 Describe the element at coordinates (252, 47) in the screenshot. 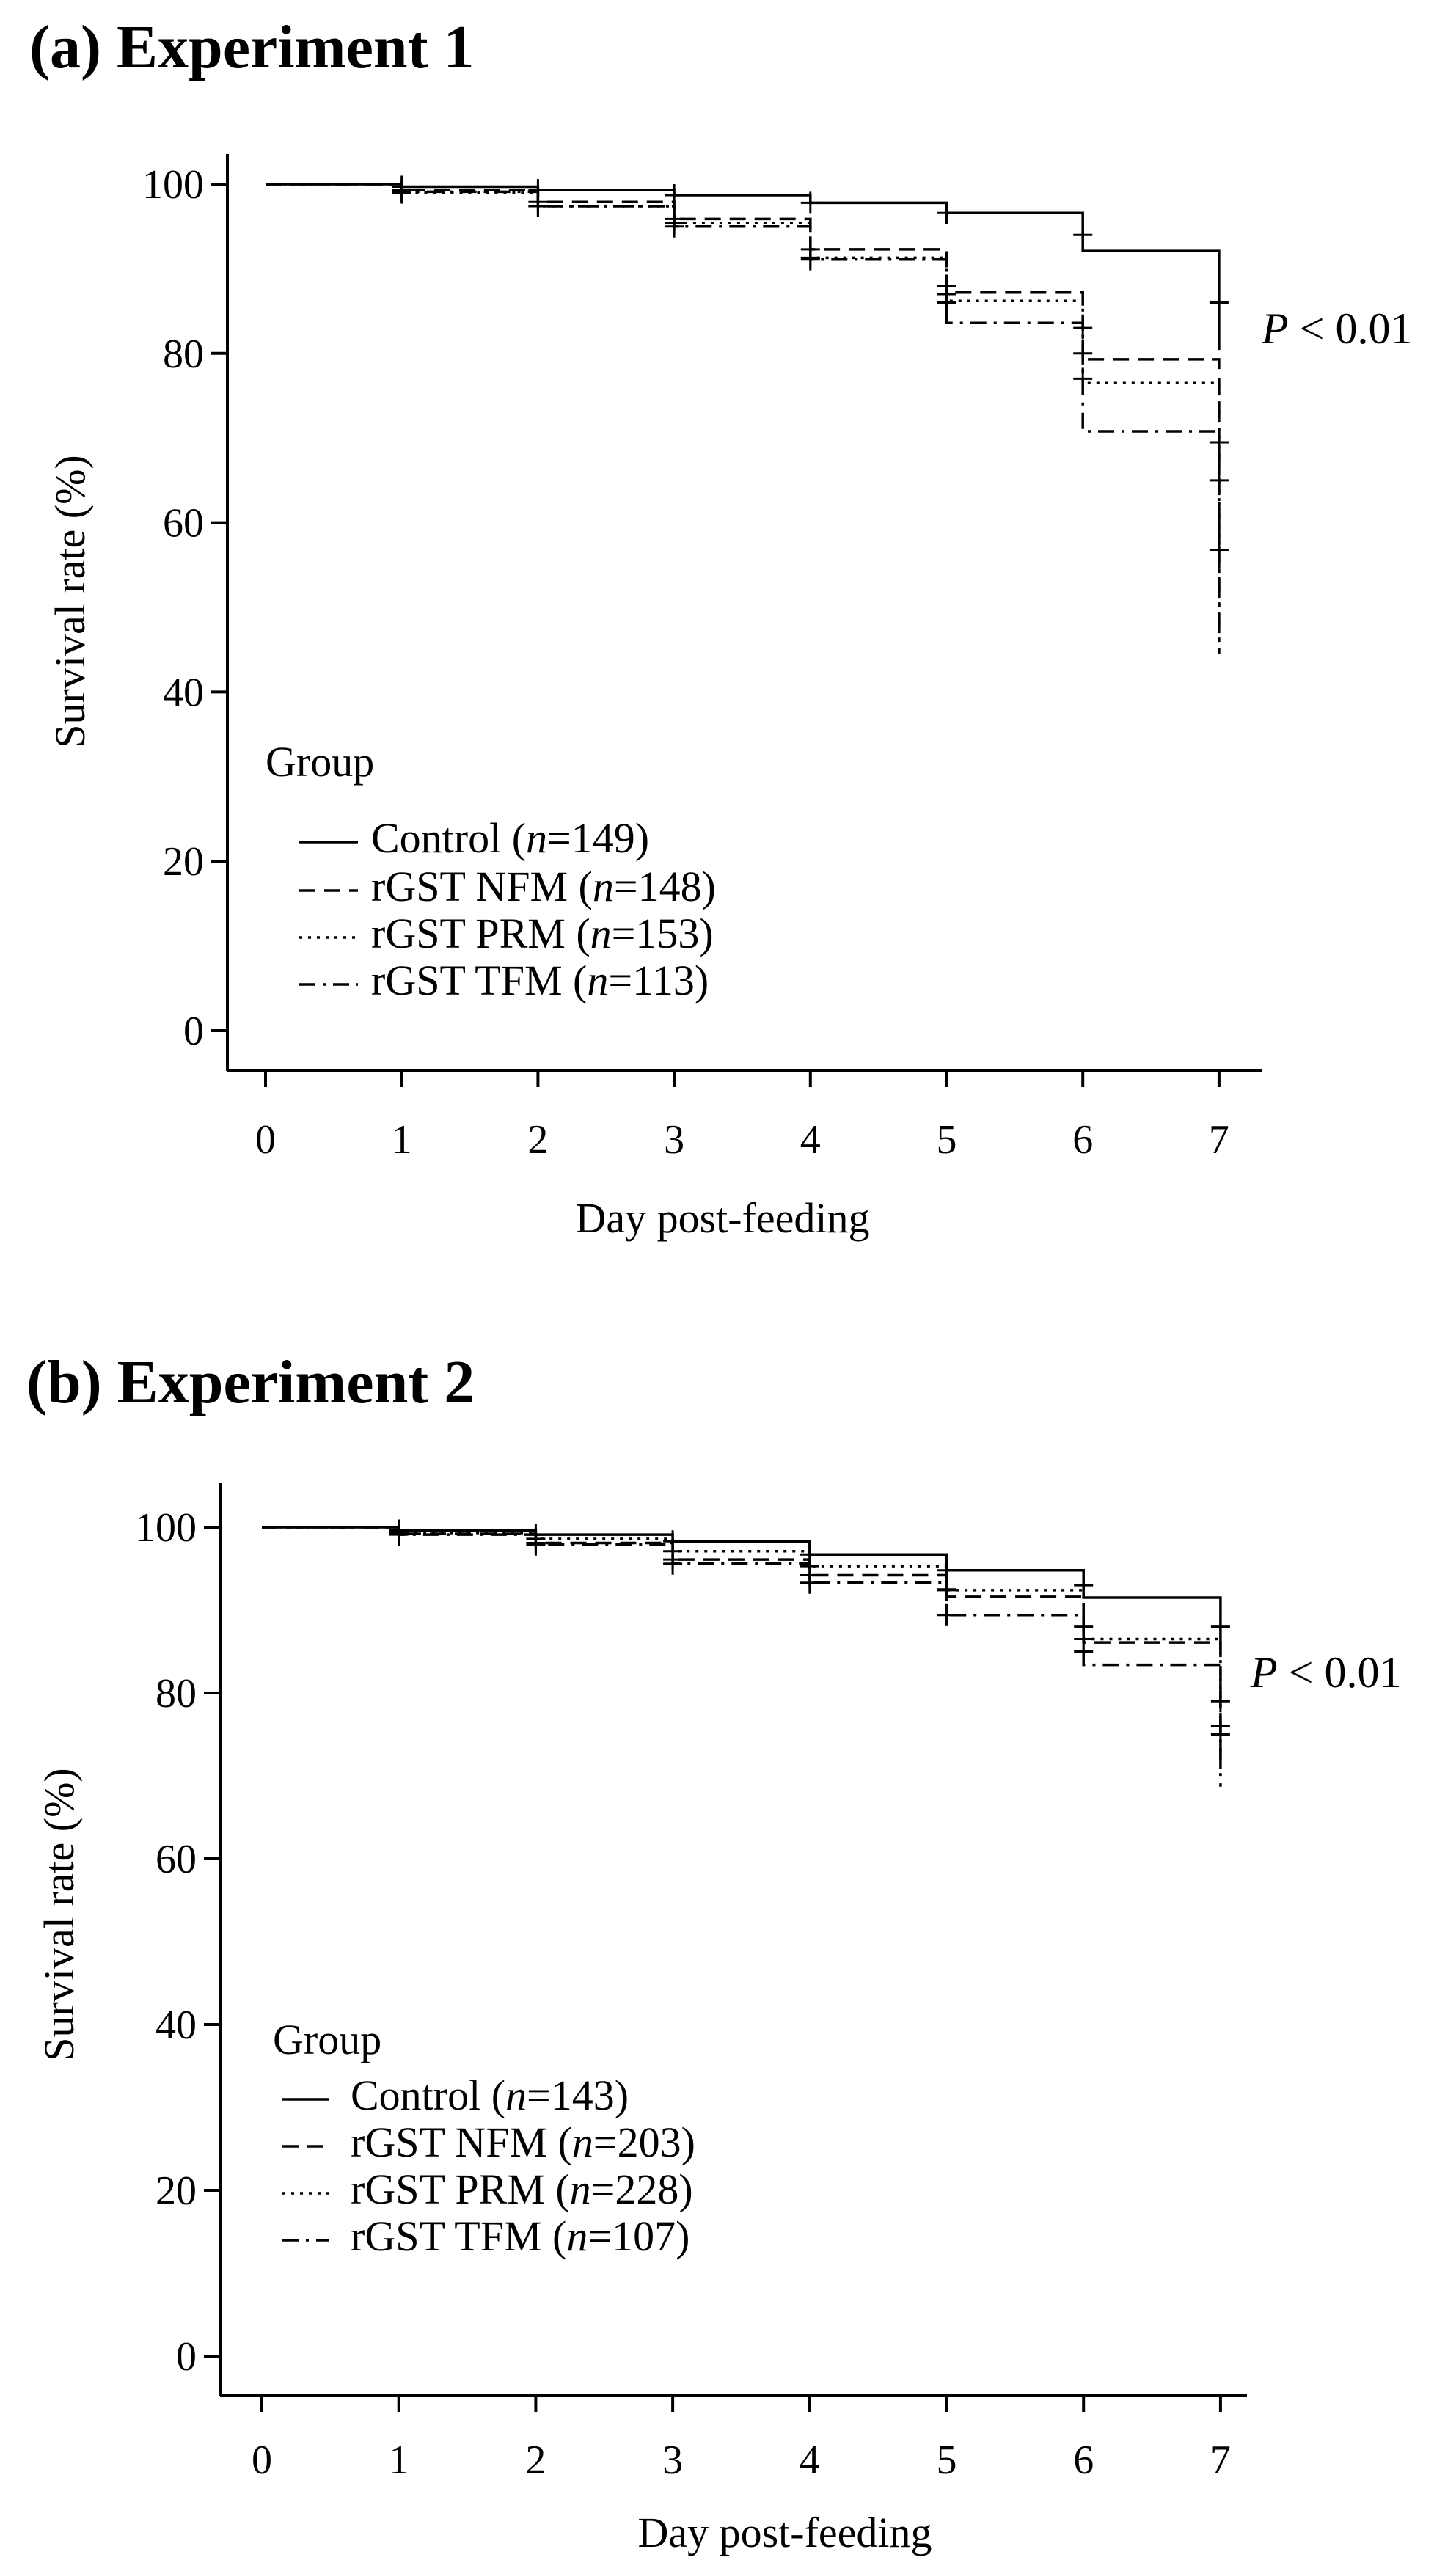

I see `panel-title: (a) Experiment 1` at that location.